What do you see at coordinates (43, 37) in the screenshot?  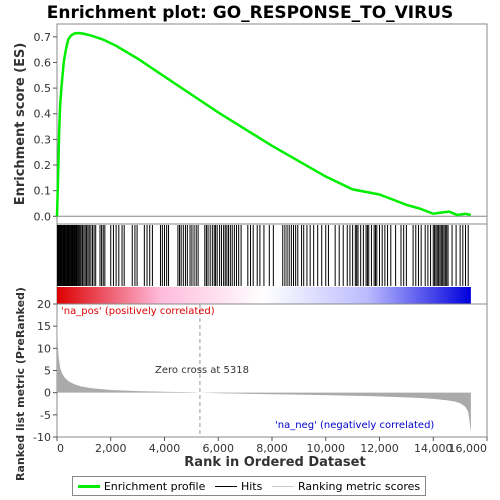 I see `es-y-tick-label: 0.7` at bounding box center [43, 37].